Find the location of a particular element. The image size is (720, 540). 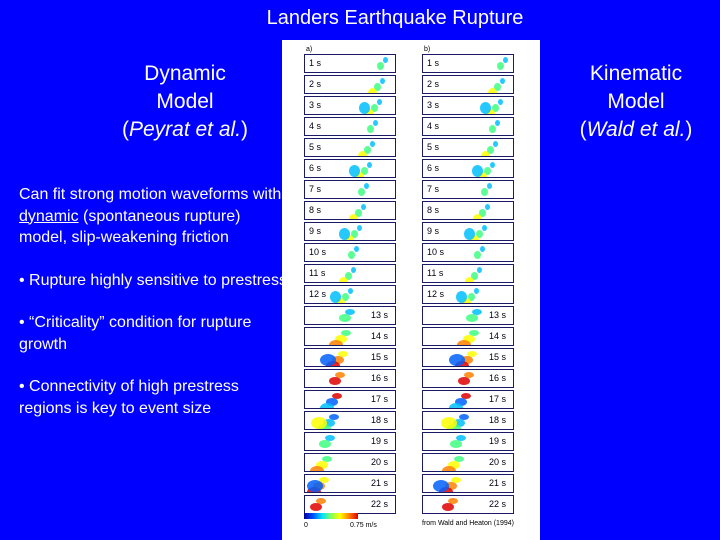

snapshot-time-label: 20 s is located at coordinates (498, 462).